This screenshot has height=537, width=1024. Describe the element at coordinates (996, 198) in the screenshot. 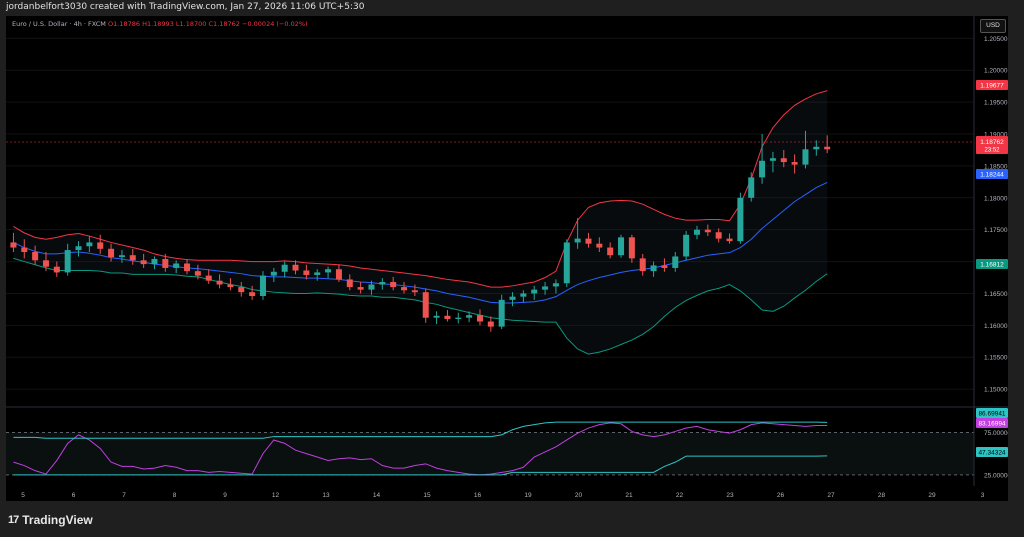

I see `price-tick-label: 1.18000` at that location.